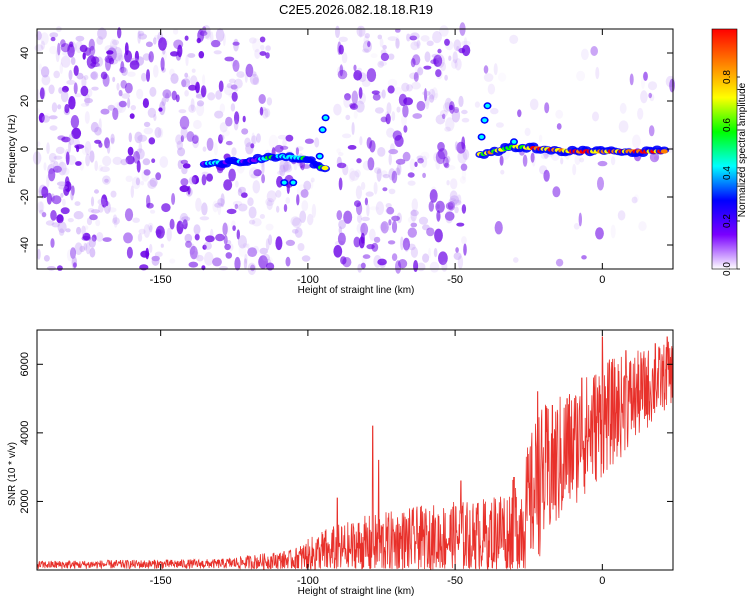 This screenshot has width=750, height=600. I want to click on bright-cell, so click(293, 182).